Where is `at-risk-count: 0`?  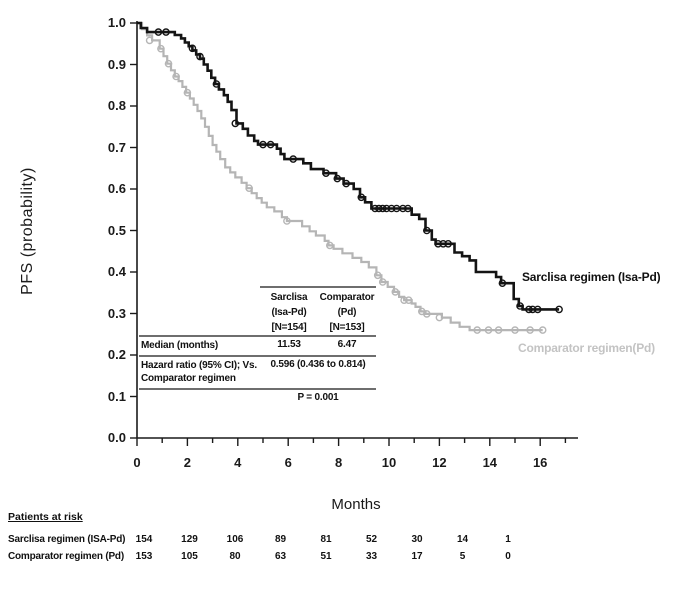
at-risk-count: 0 is located at coordinates (508, 556).